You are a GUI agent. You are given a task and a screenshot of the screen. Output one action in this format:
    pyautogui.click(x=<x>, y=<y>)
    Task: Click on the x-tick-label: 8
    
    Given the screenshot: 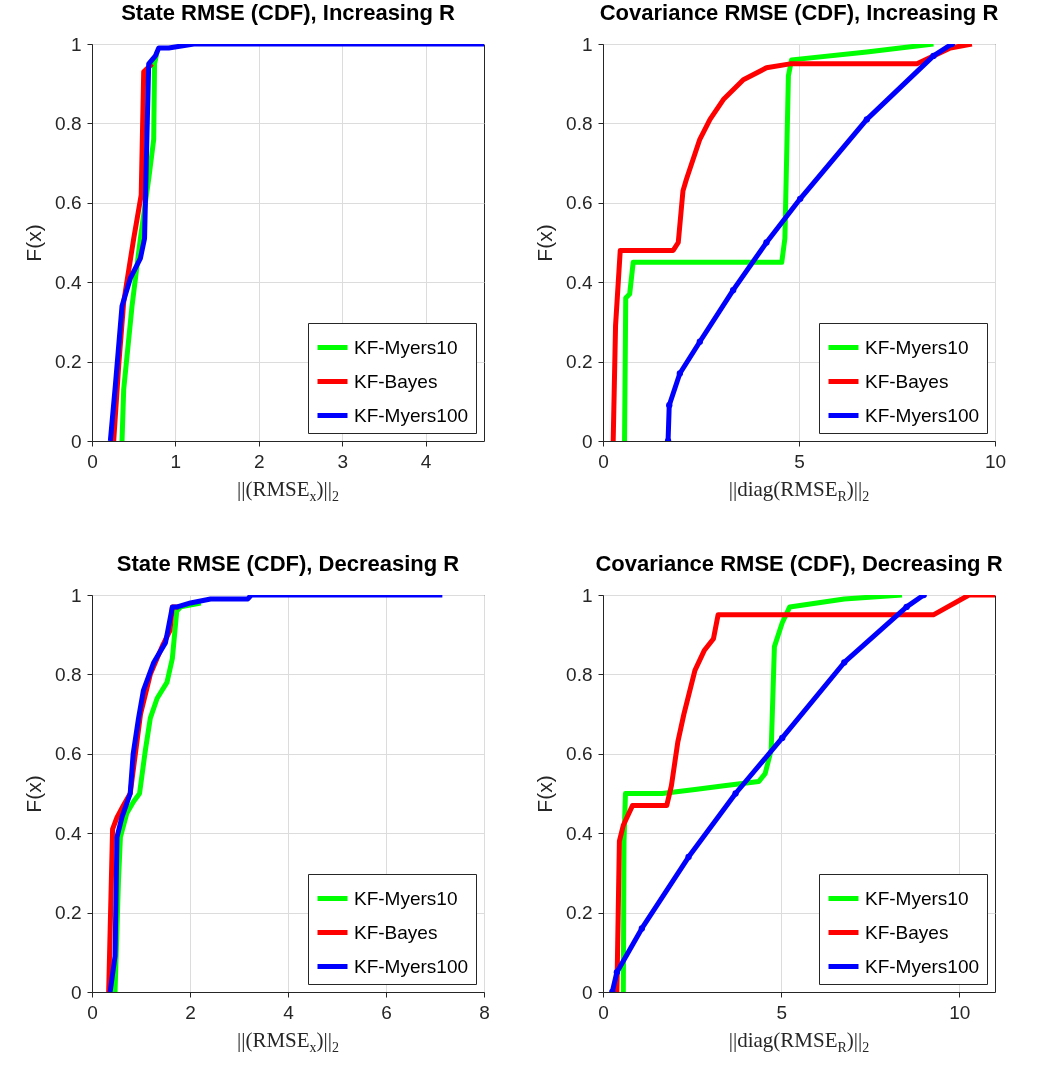 What is the action you would take?
    pyautogui.click(x=484, y=1012)
    